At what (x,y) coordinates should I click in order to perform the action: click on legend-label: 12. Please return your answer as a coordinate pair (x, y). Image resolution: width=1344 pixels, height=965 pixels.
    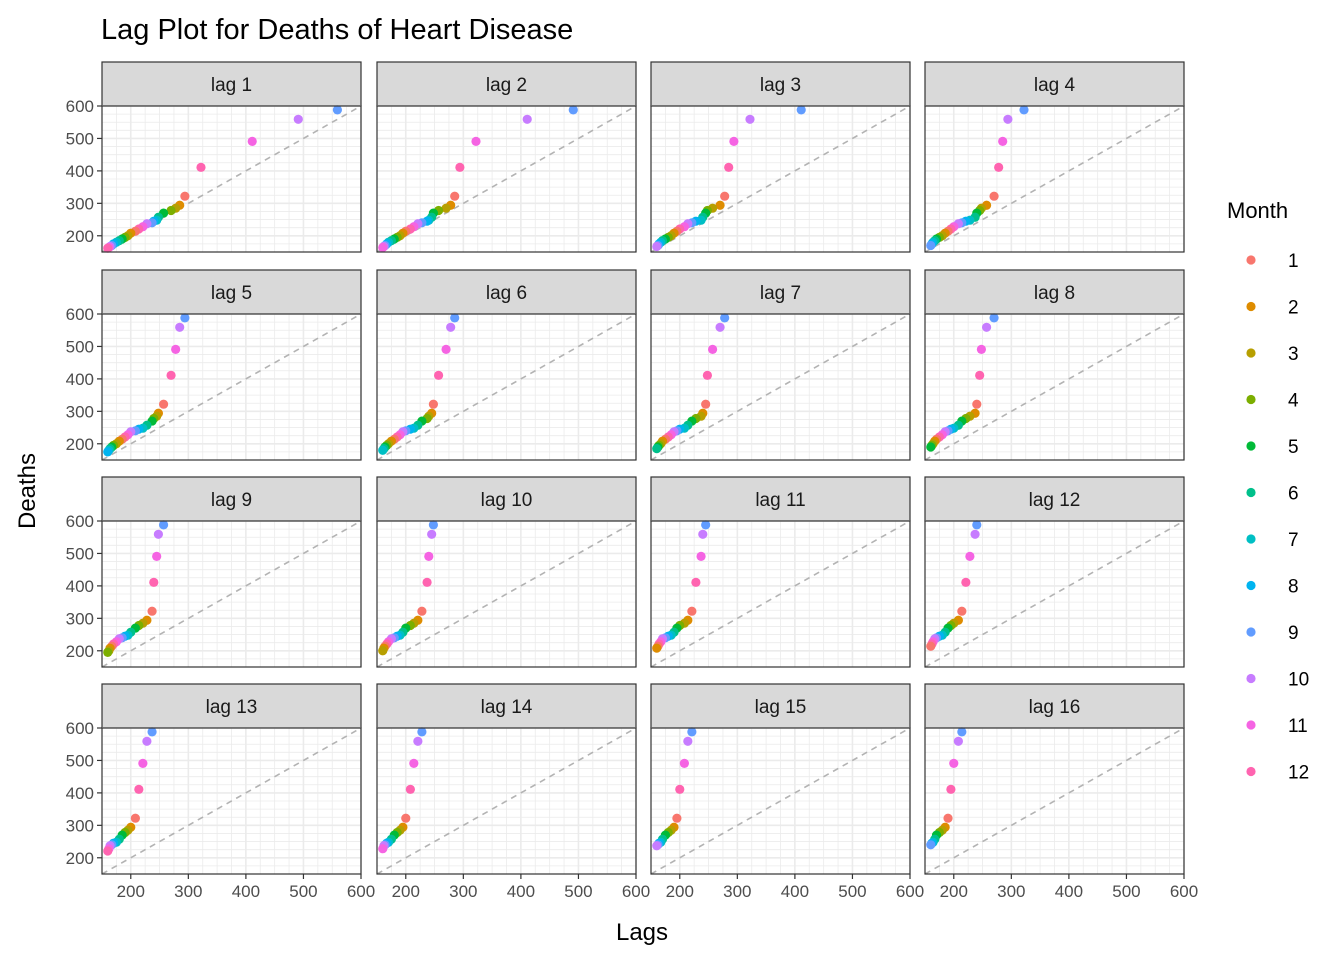
    Looking at the image, I should click on (1298, 773).